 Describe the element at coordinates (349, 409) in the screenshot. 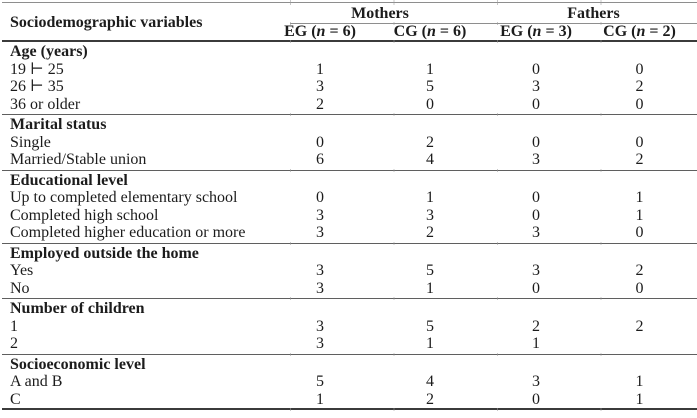

I see `table-bottom-rule` at that location.